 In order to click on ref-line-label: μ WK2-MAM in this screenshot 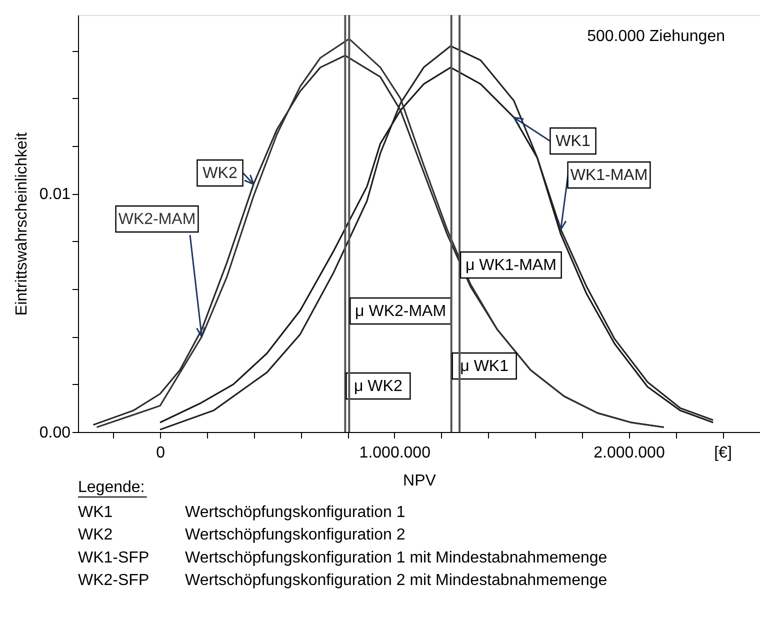, I will do `click(400, 311)`.